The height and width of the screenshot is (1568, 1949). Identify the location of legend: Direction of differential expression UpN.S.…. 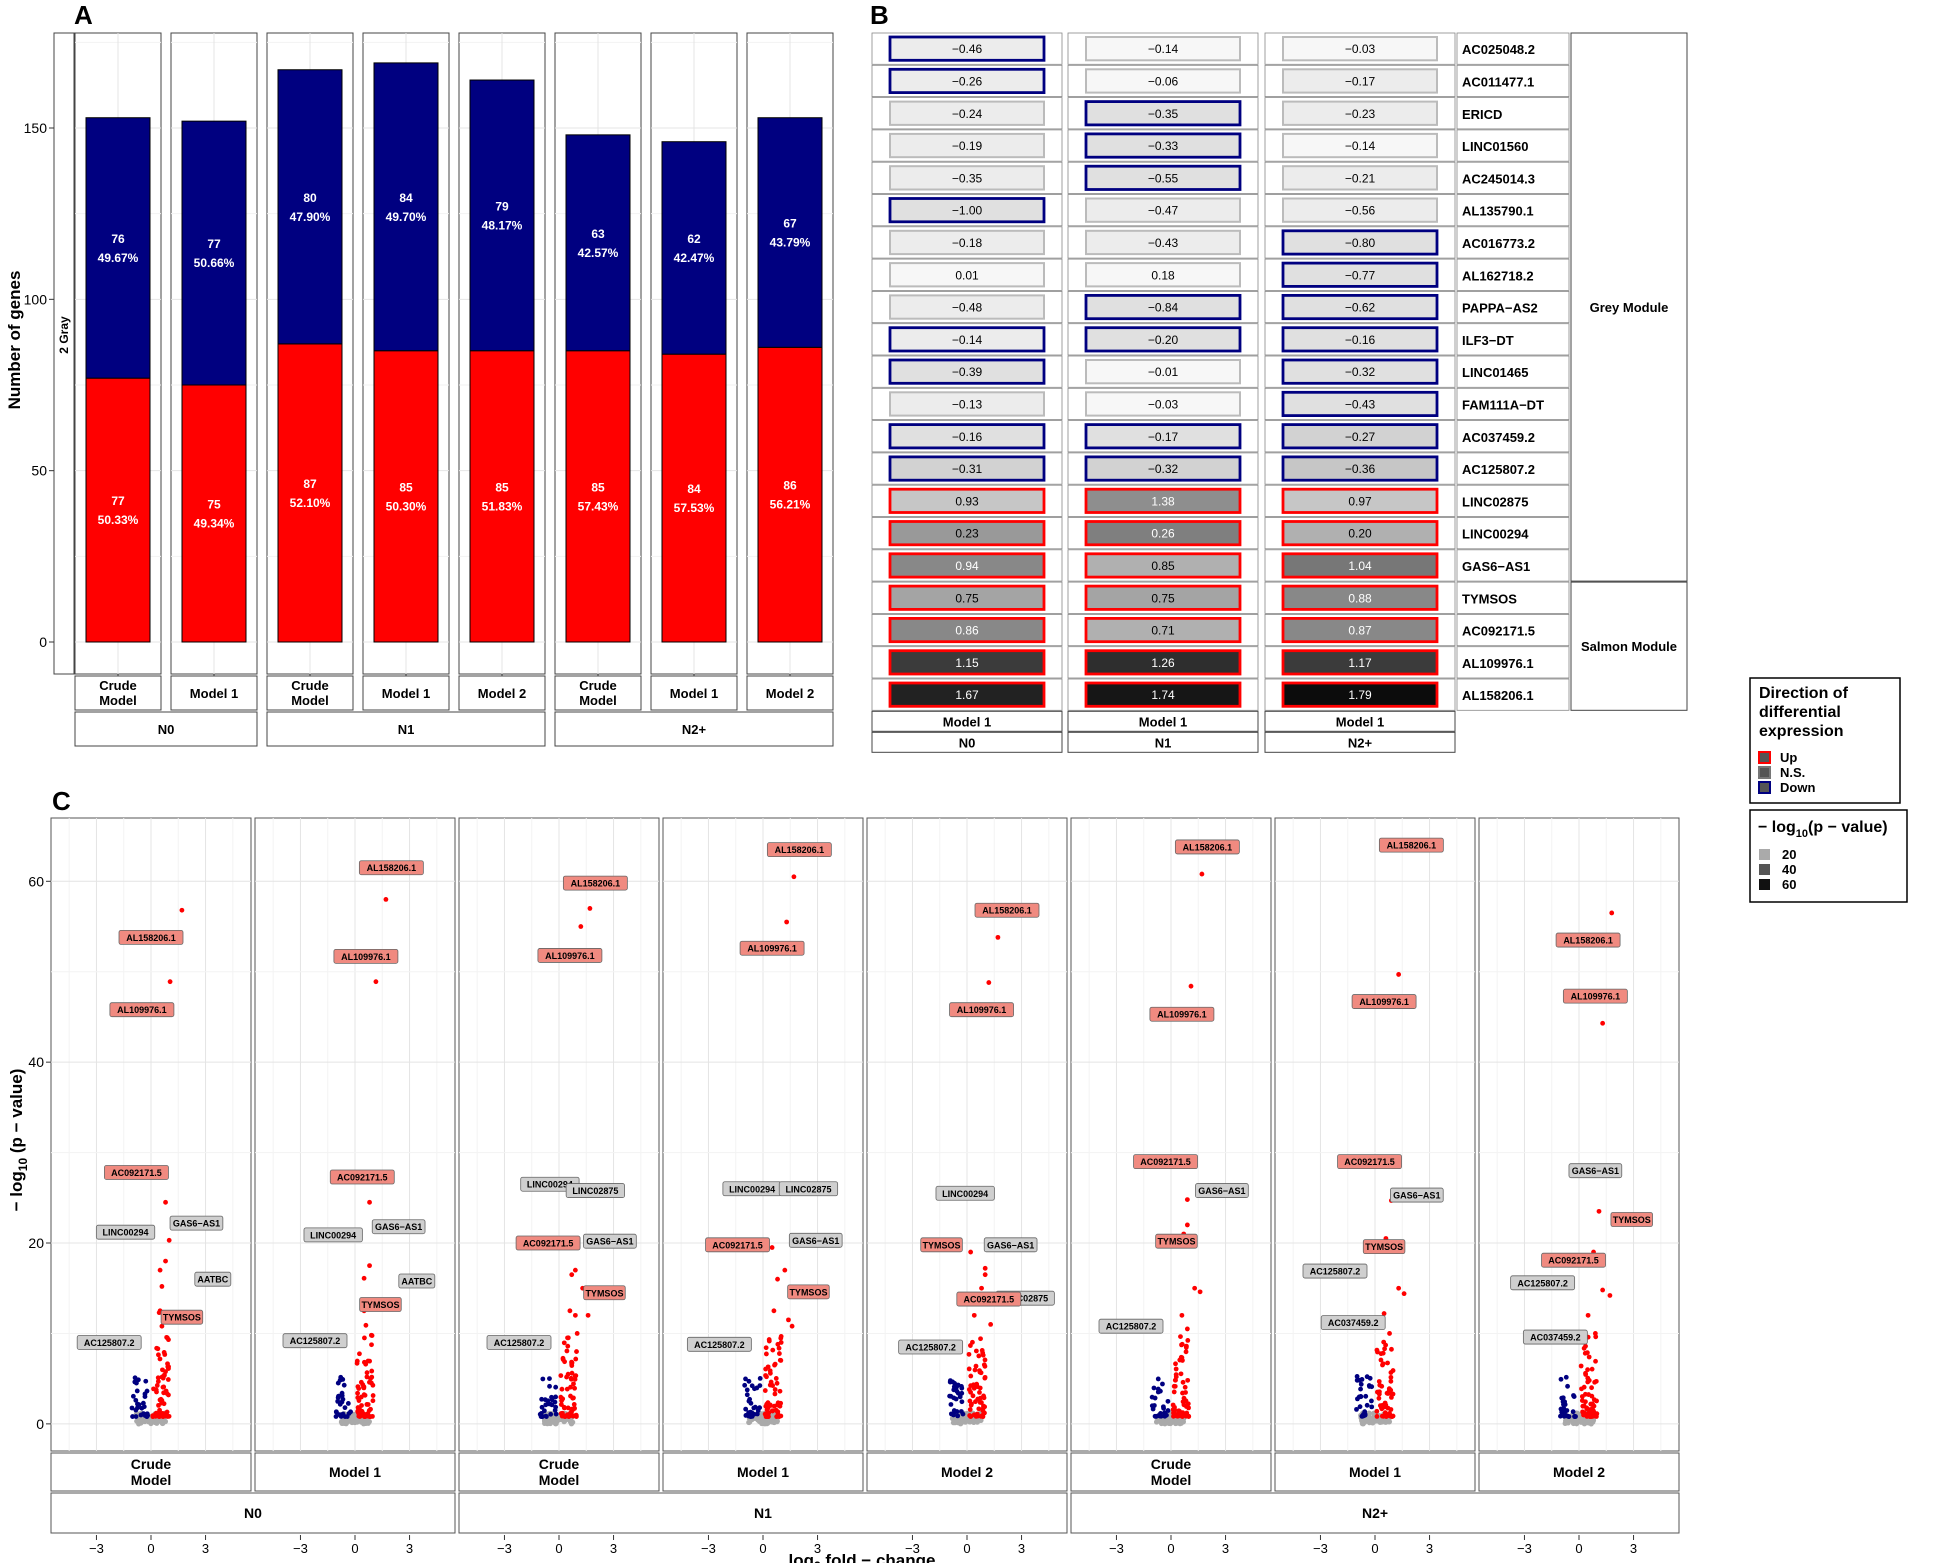
(1828, 790).